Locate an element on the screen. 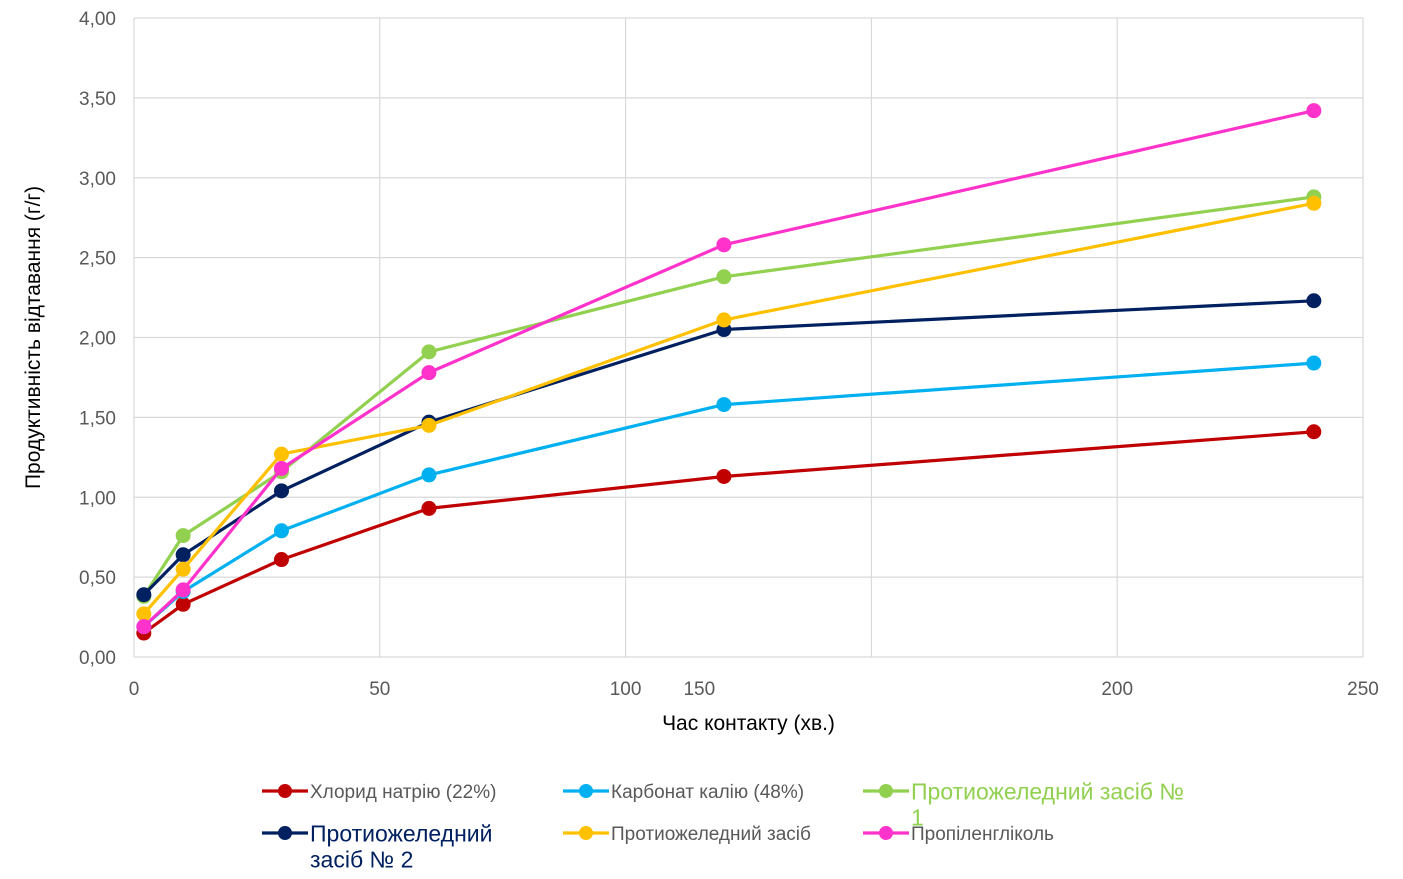 The height and width of the screenshot is (879, 1403). legend-item: Протиожеледний засіб is located at coordinates (687, 834).